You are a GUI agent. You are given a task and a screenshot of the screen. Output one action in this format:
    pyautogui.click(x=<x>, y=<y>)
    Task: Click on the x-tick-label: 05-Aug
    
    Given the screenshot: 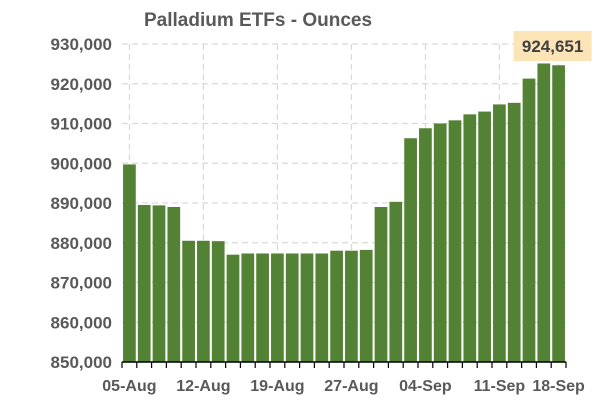 What is the action you would take?
    pyautogui.click(x=129, y=386)
    